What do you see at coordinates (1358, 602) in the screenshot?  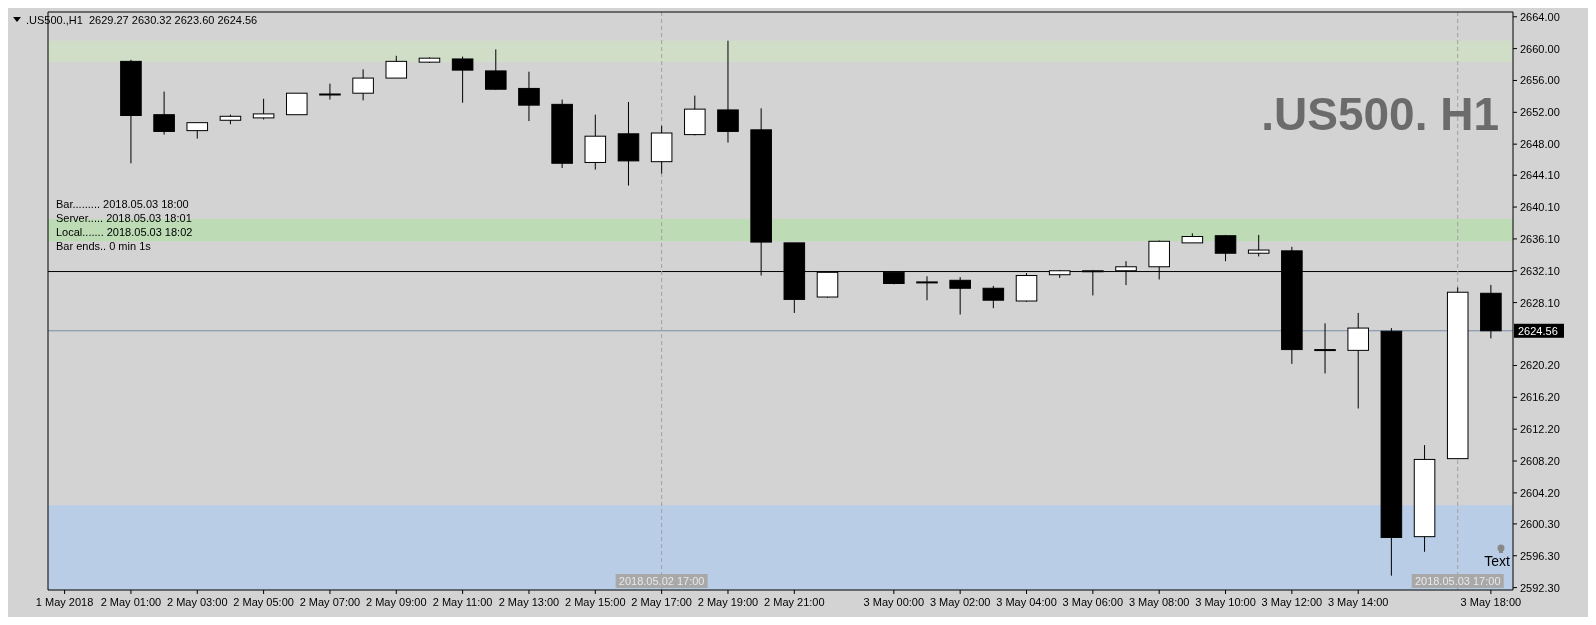 I see `x-tick-label: 3 May 14:00` at bounding box center [1358, 602].